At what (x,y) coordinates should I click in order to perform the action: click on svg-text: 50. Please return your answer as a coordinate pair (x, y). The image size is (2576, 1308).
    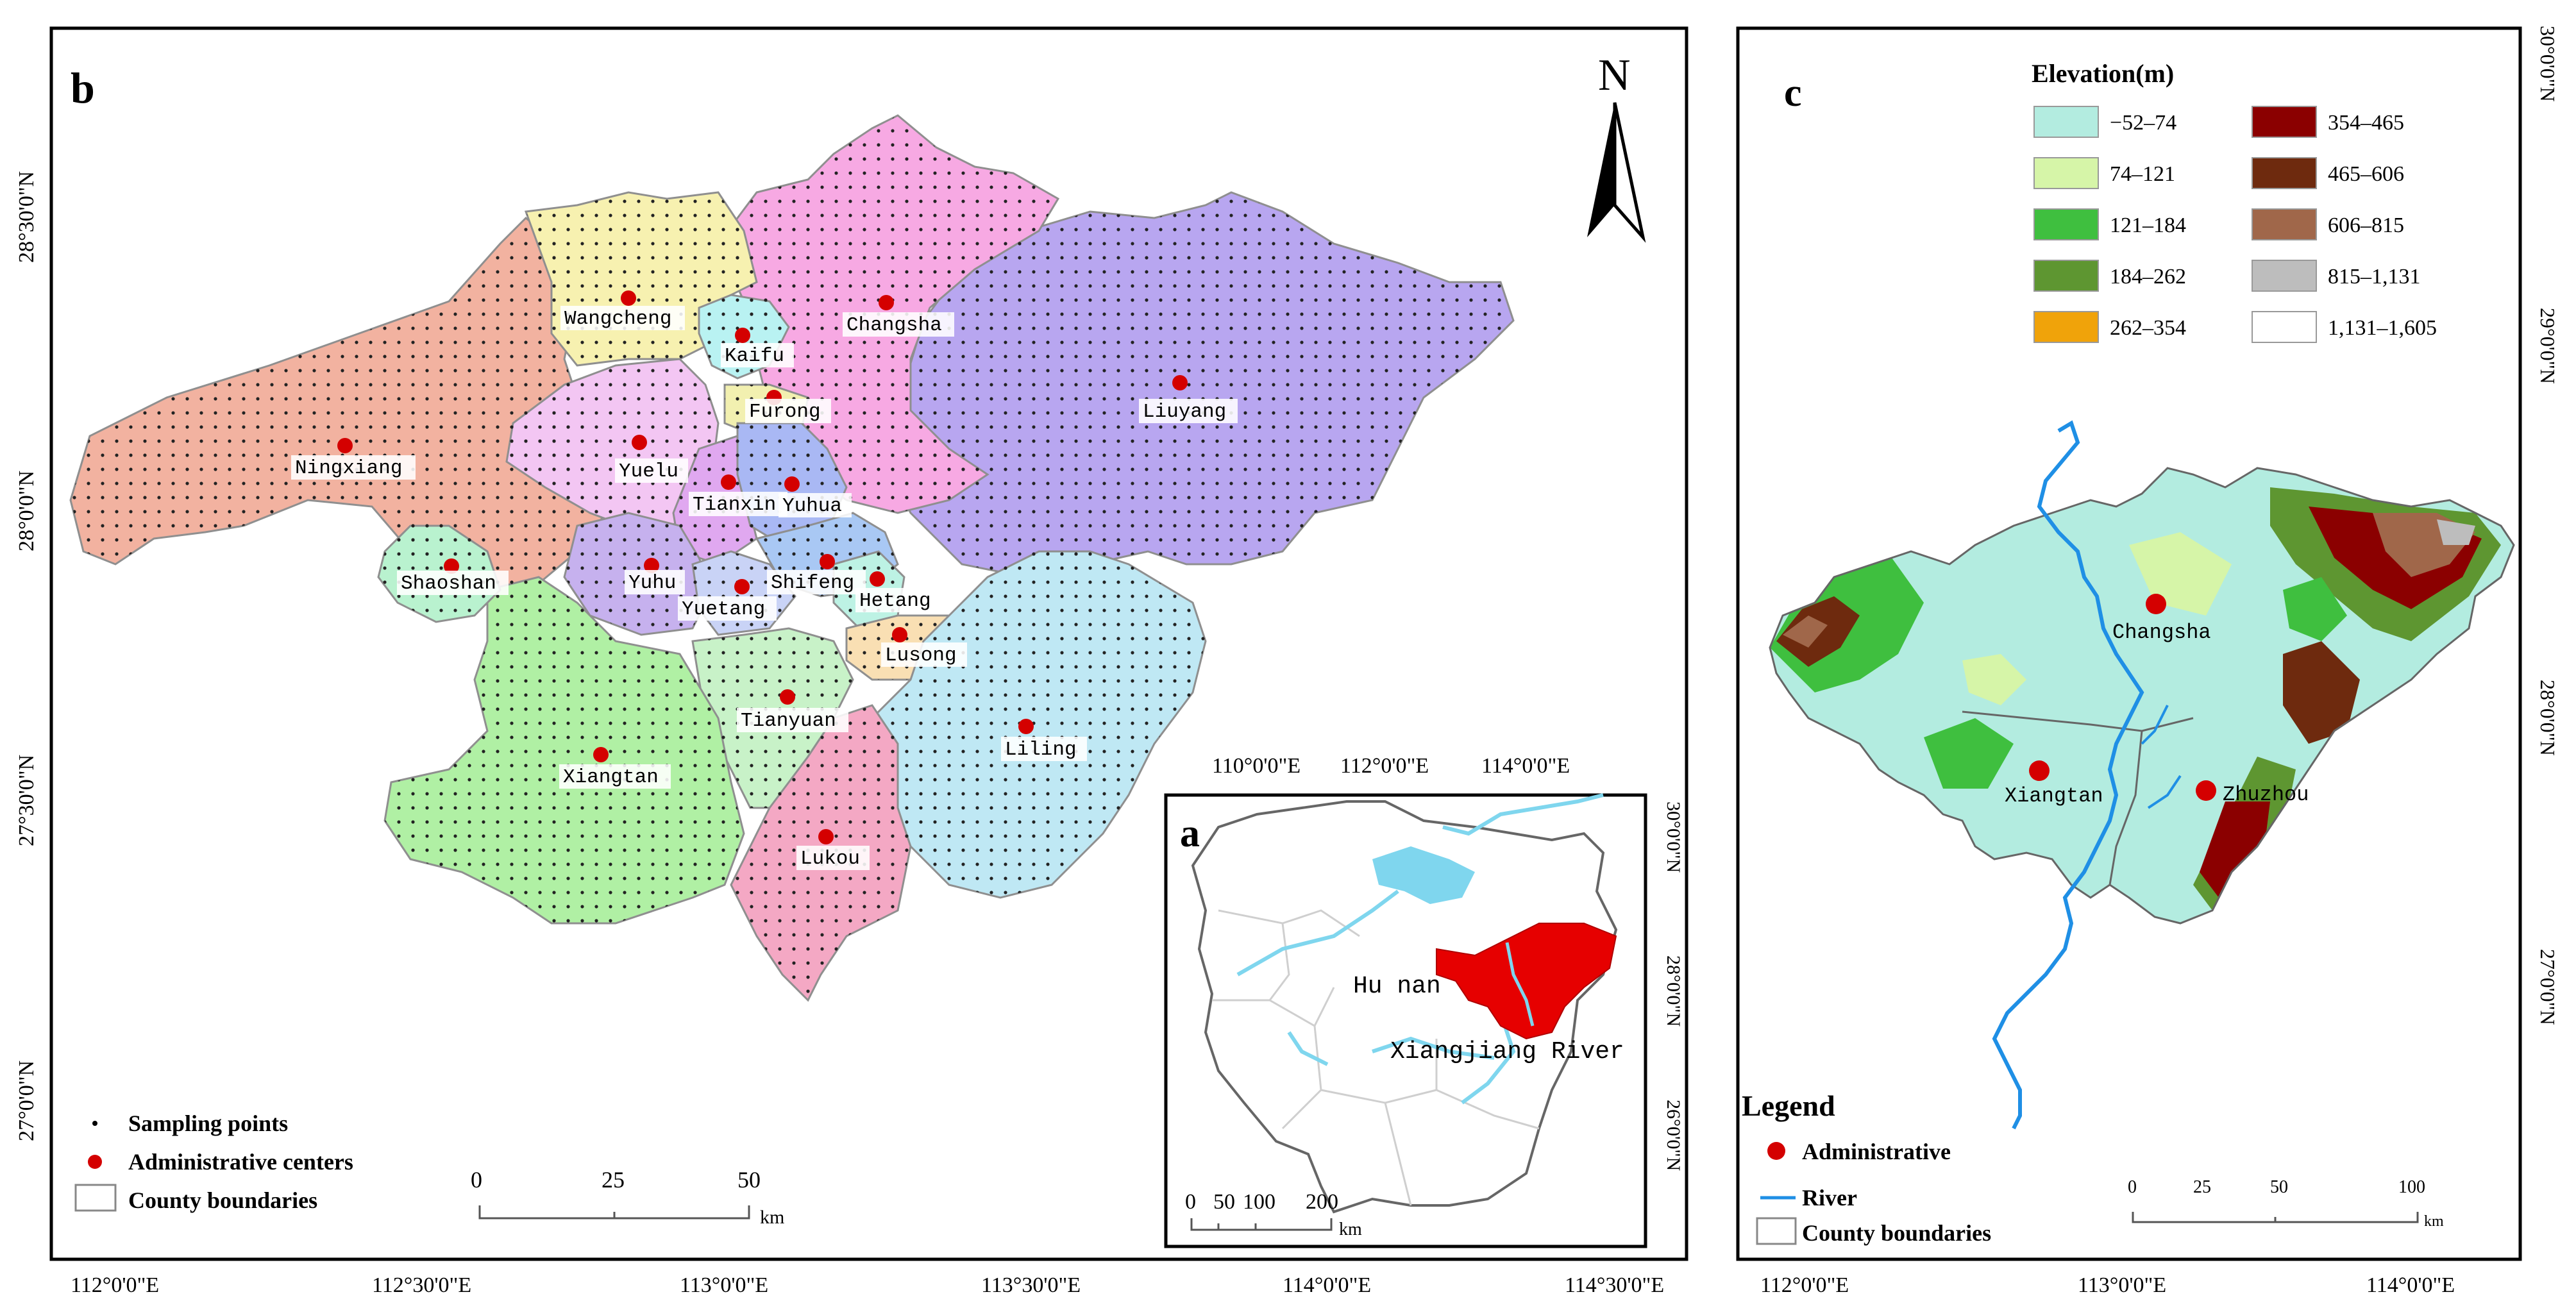
    Looking at the image, I should click on (2279, 1187).